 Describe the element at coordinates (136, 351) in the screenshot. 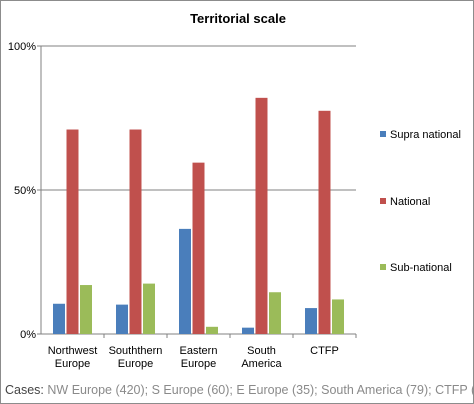

I see `x-tick-label: Souththern` at that location.